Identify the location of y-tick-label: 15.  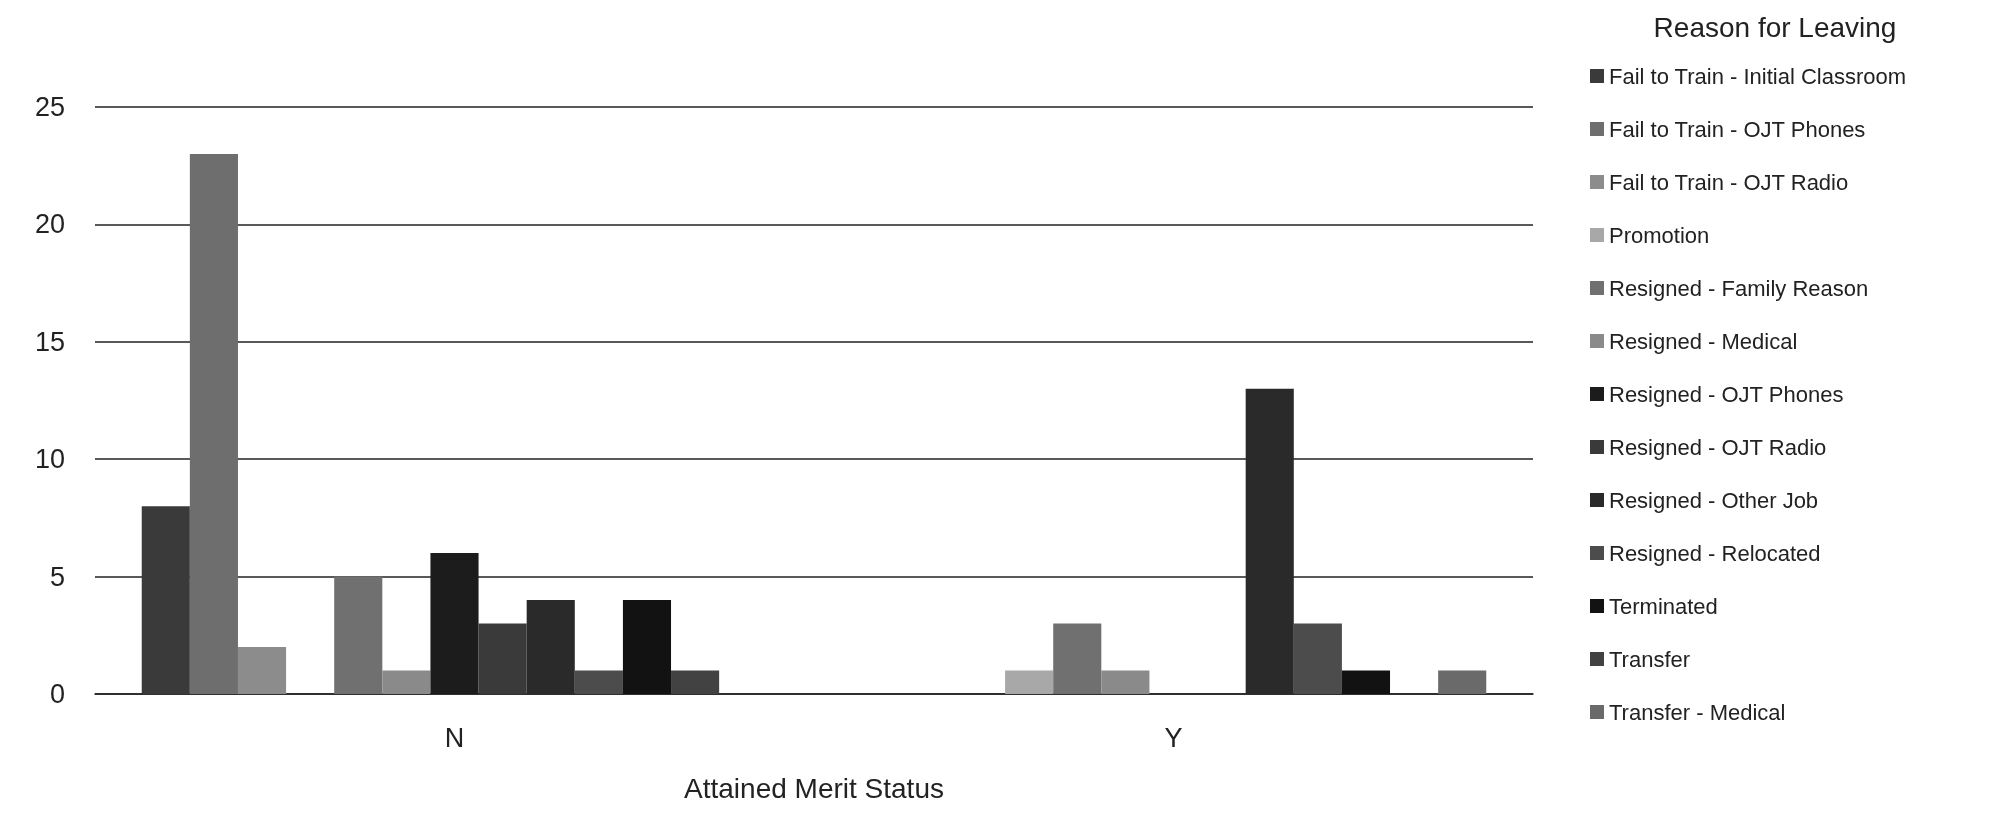
(49, 341).